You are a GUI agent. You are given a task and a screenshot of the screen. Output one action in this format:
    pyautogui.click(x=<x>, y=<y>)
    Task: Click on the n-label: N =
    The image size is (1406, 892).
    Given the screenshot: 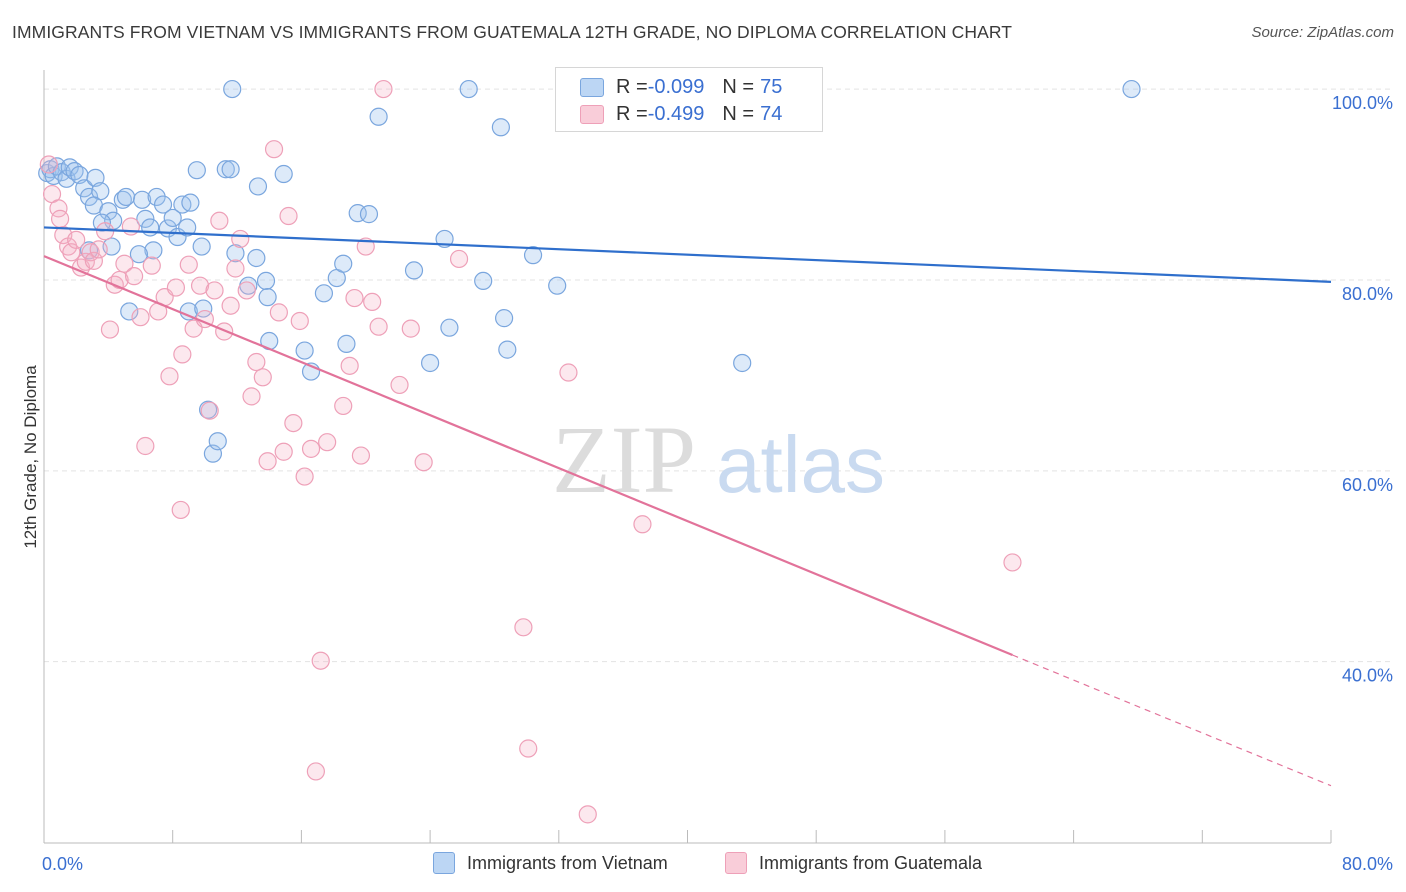 What is the action you would take?
    pyautogui.click(x=738, y=113)
    